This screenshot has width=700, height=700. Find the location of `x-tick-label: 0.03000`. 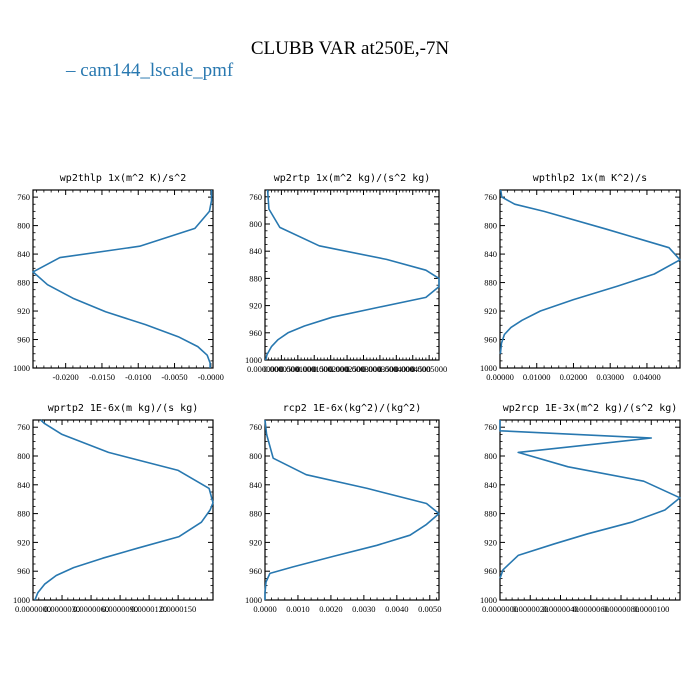

x-tick-label: 0.03000 is located at coordinates (610, 377).